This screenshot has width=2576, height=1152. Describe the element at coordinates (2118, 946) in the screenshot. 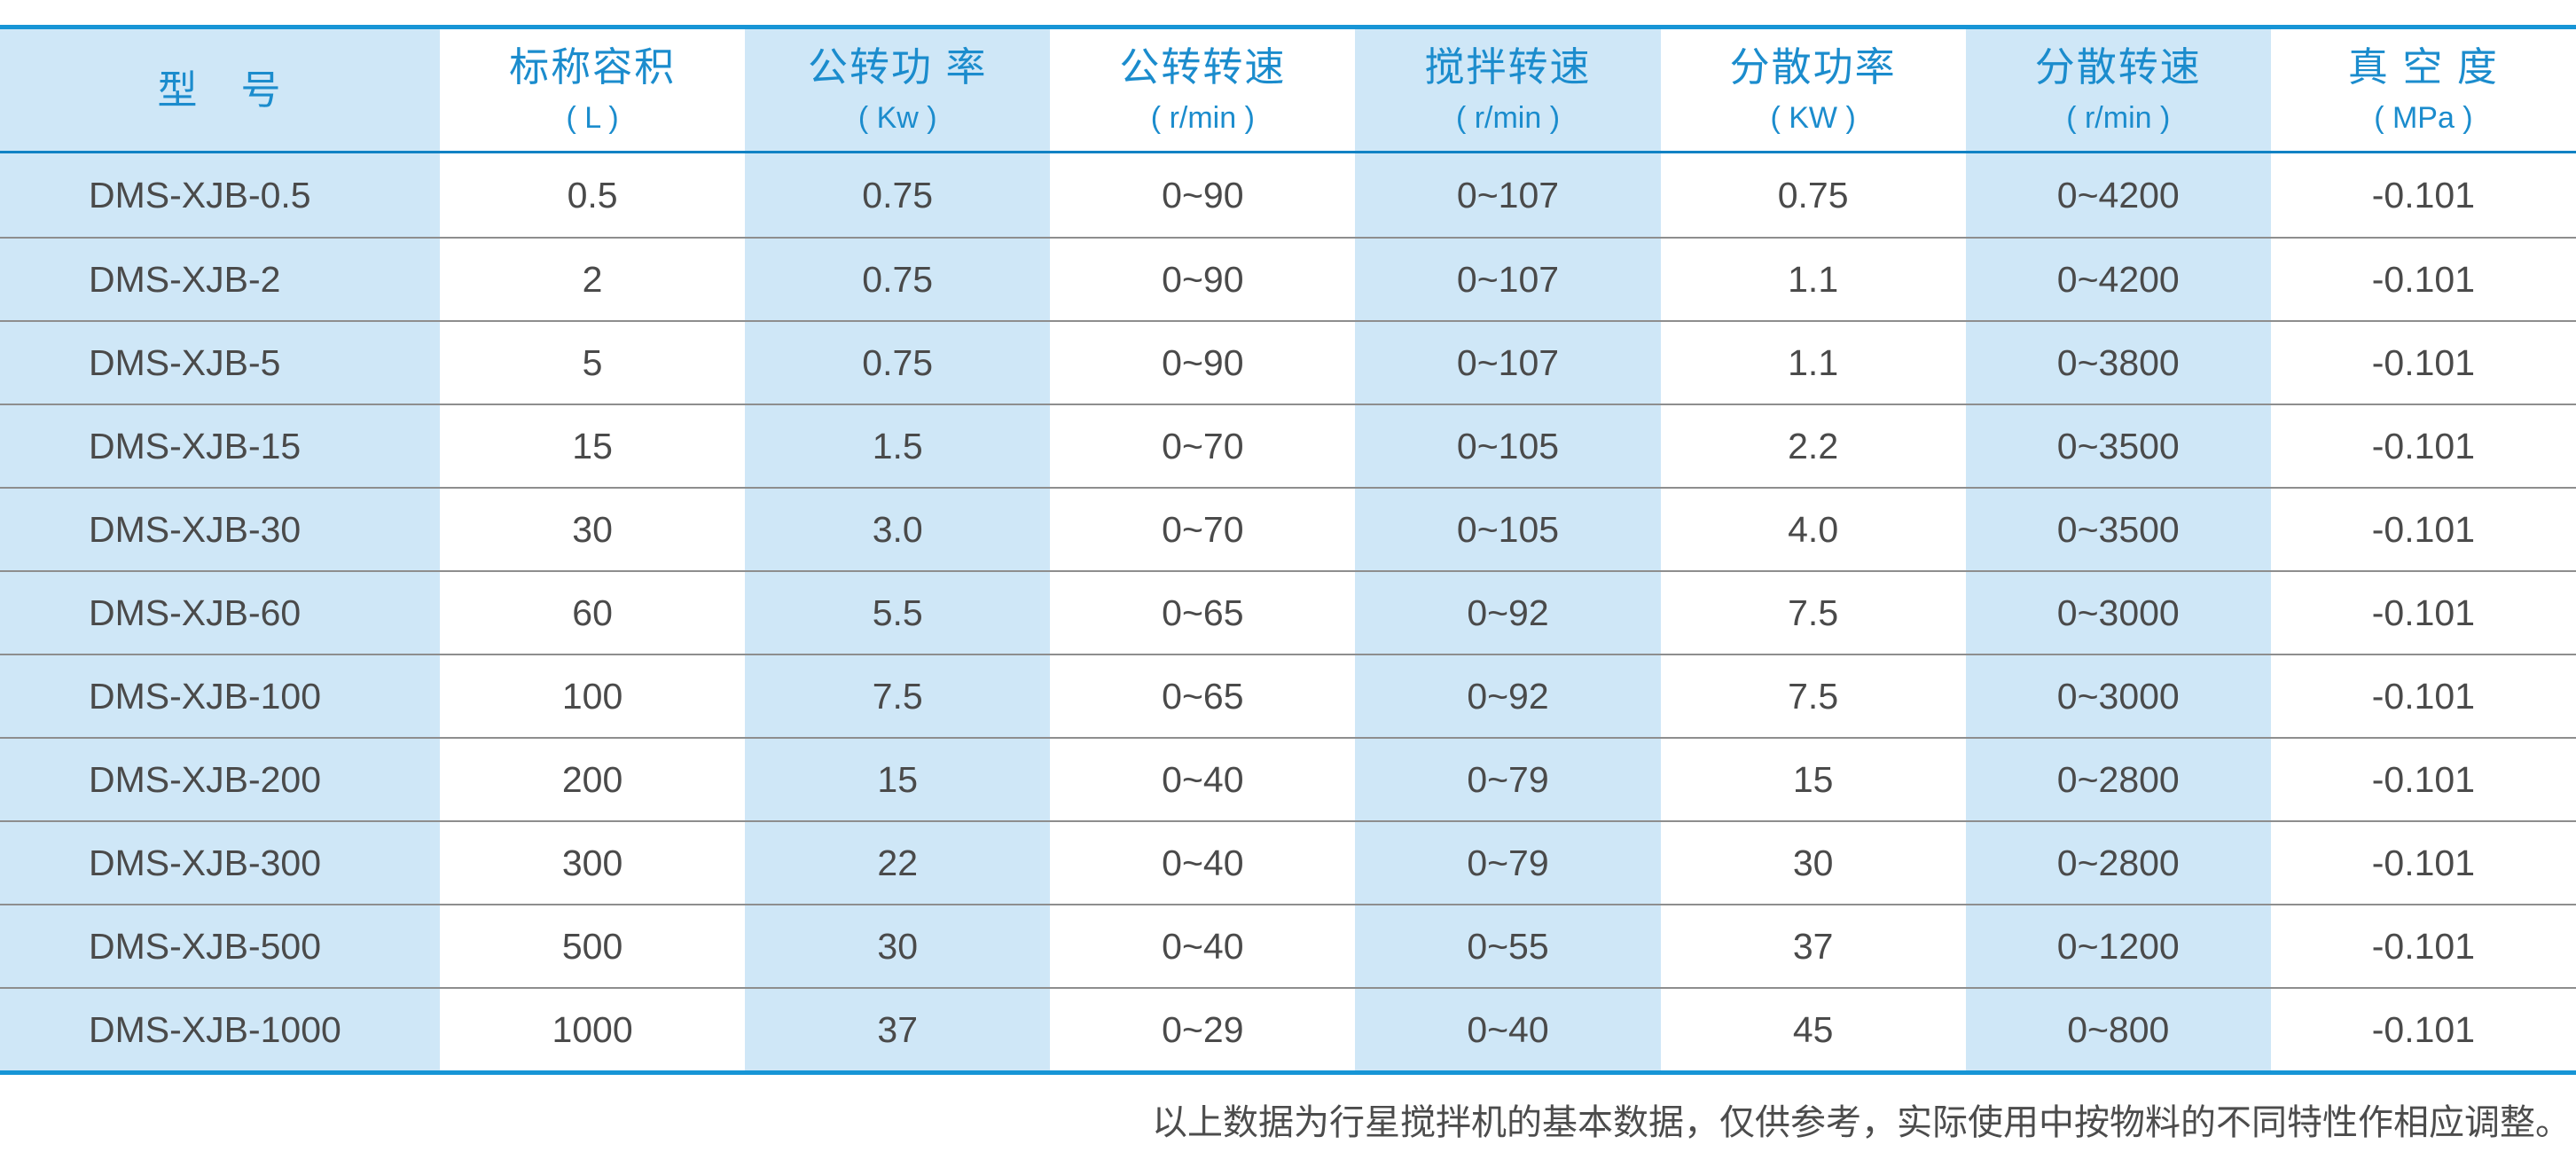

I see `table-cell: 0~1200` at that location.